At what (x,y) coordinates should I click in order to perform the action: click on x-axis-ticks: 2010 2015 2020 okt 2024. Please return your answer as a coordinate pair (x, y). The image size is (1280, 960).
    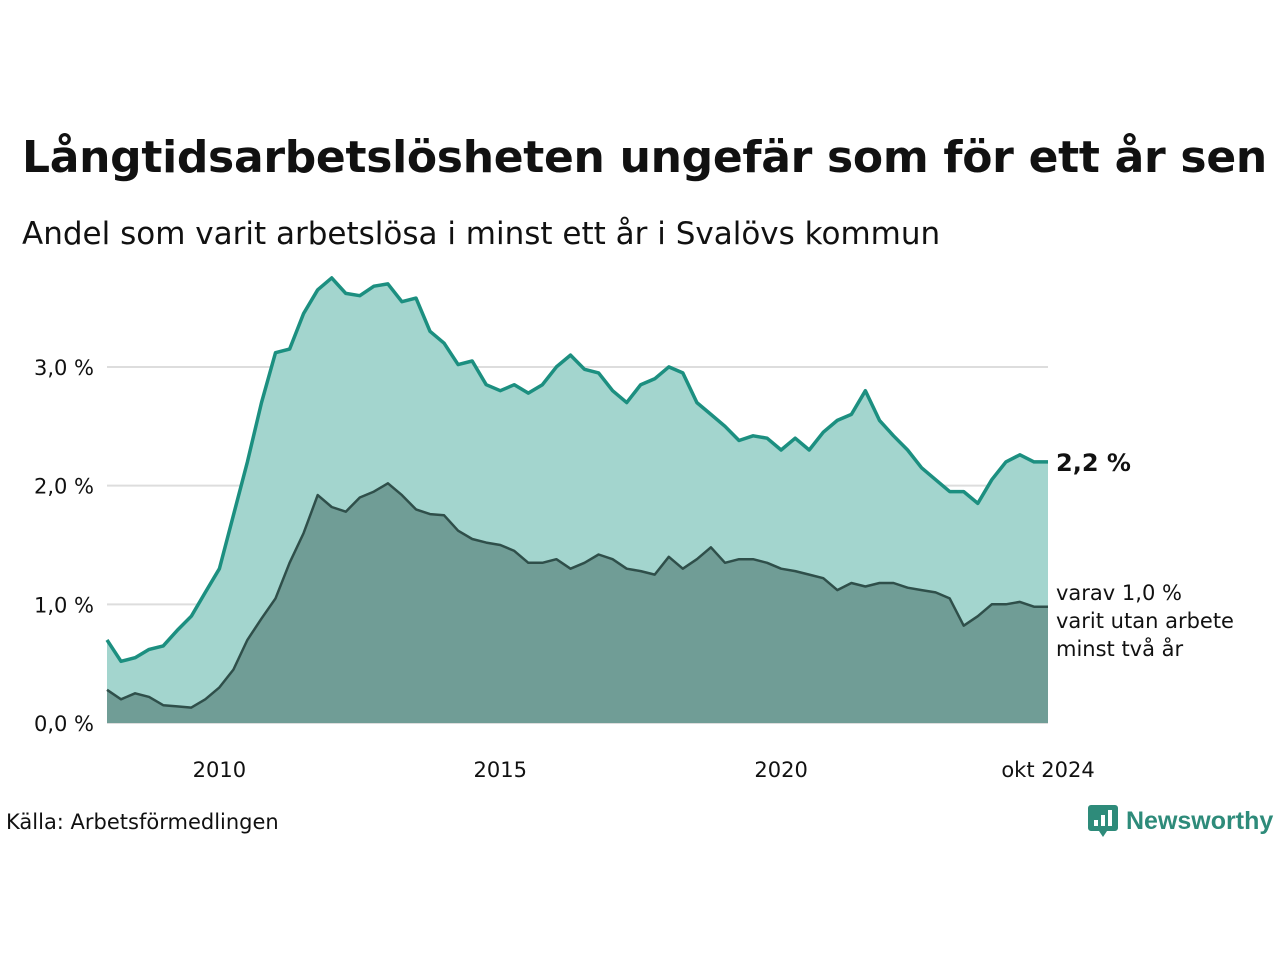
    Looking at the image, I should click on (644, 770).